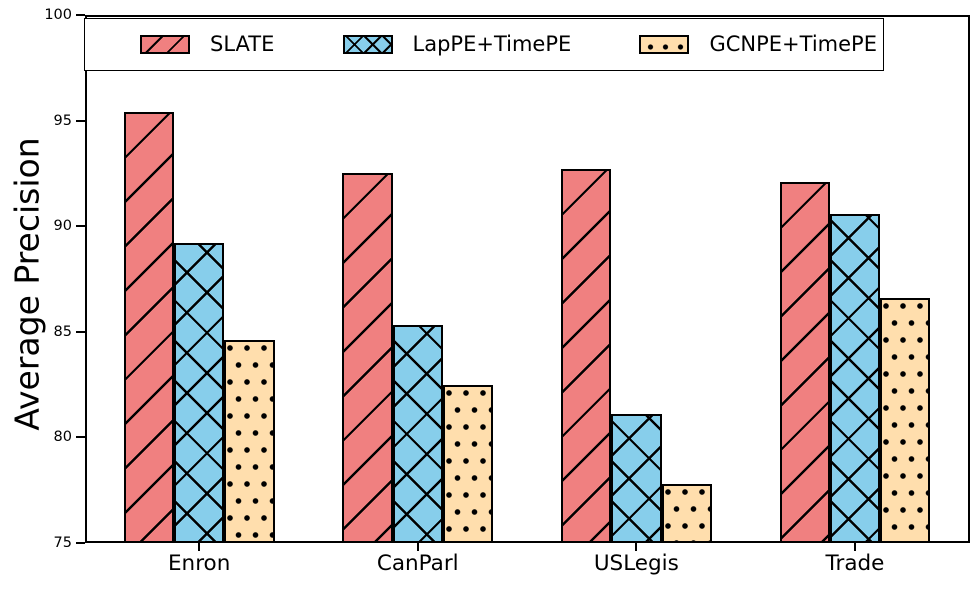 The image size is (979, 589). What do you see at coordinates (367, 44) in the screenshot?
I see `legend-swatch-lappe-timepe` at bounding box center [367, 44].